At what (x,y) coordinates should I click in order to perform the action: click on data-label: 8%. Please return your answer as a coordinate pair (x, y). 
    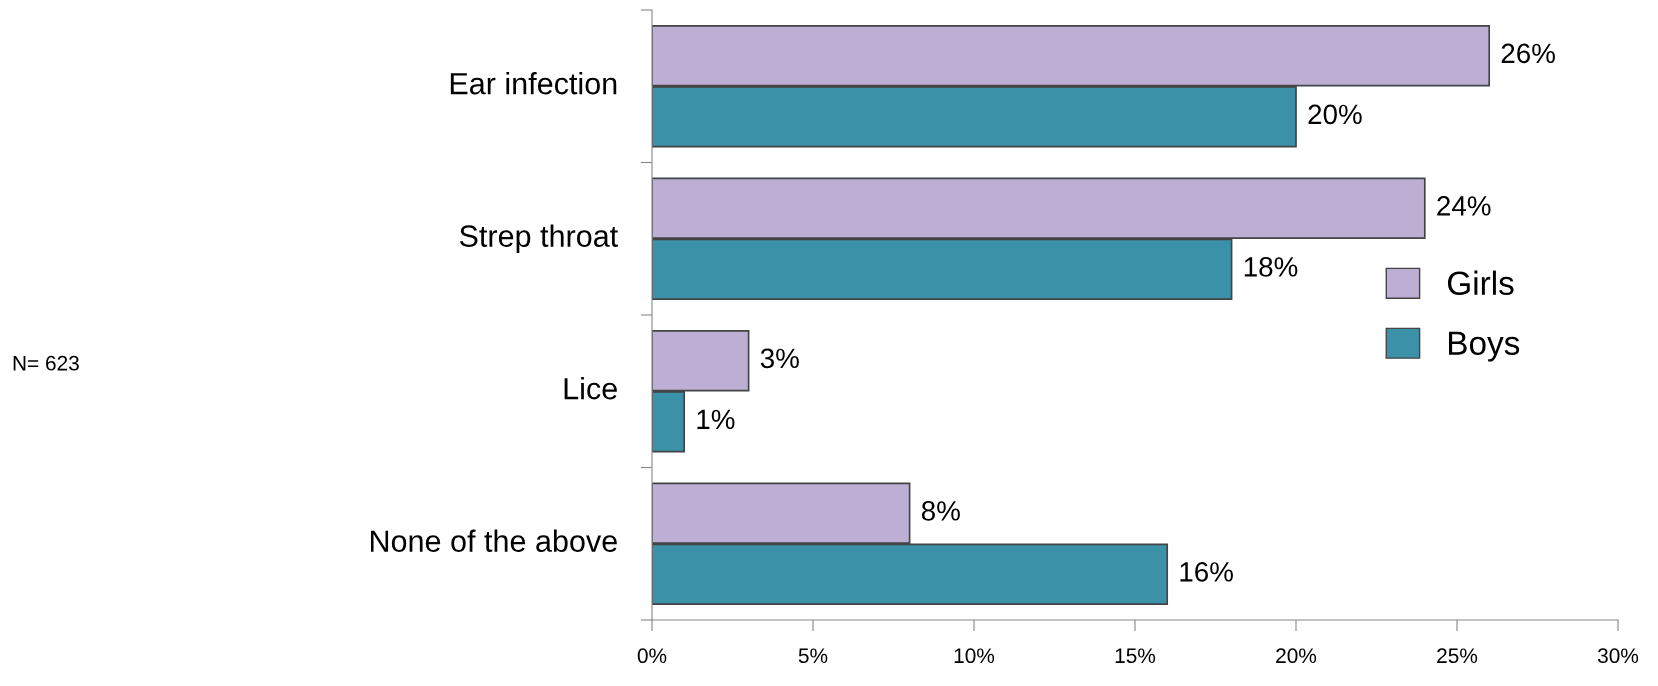
    Looking at the image, I should click on (940, 511).